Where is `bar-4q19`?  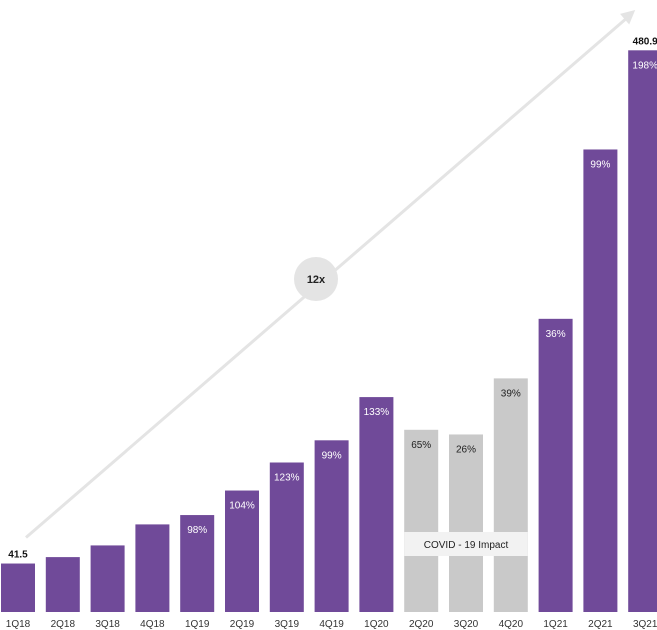 bar-4q19 is located at coordinates (331, 526).